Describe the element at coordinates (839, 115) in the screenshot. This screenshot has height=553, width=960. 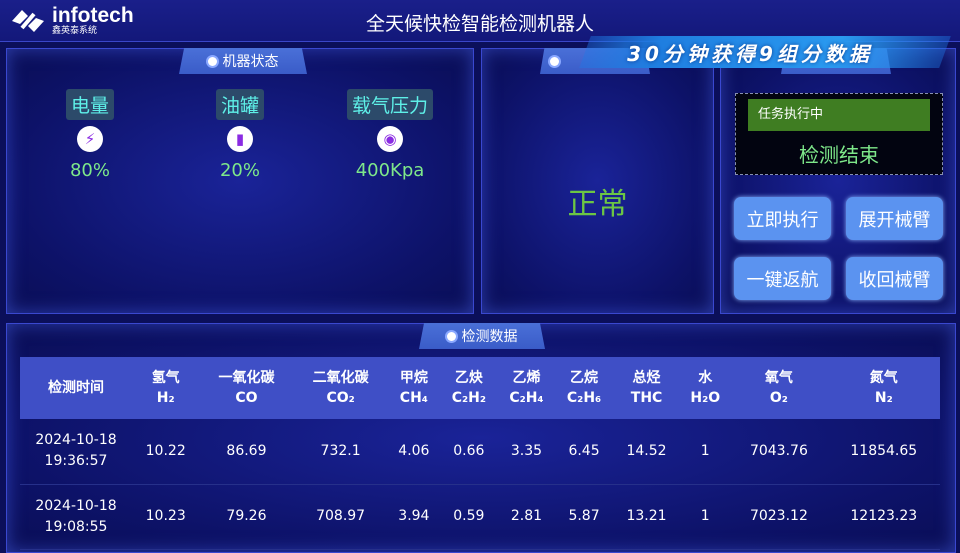
I see `task-running-label: 任务执行中` at that location.